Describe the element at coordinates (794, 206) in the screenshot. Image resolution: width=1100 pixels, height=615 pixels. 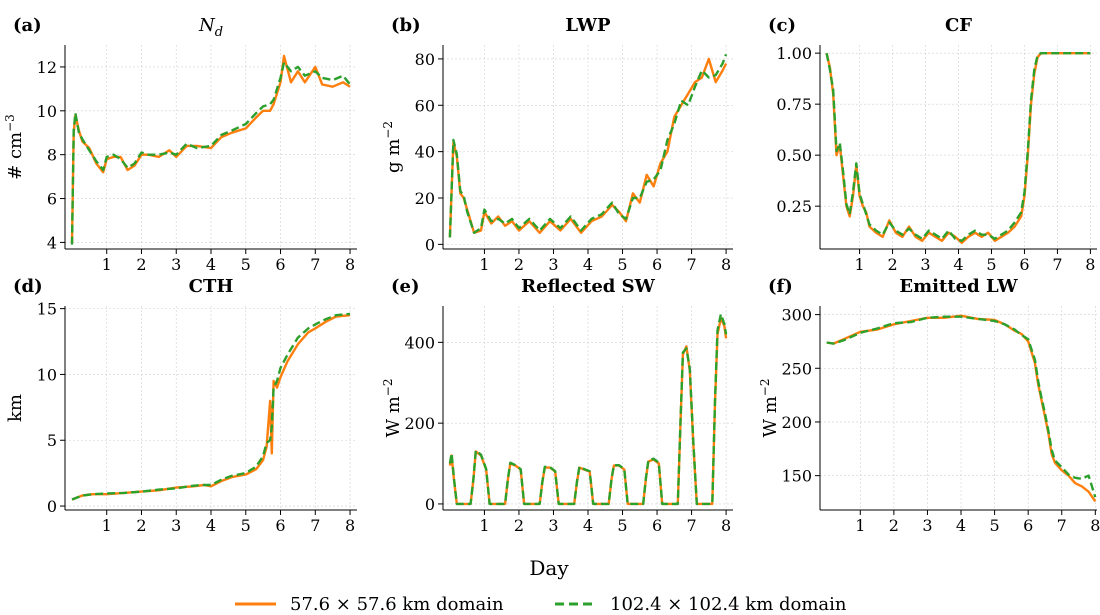
I see `y-tick-label: 0.25` at that location.